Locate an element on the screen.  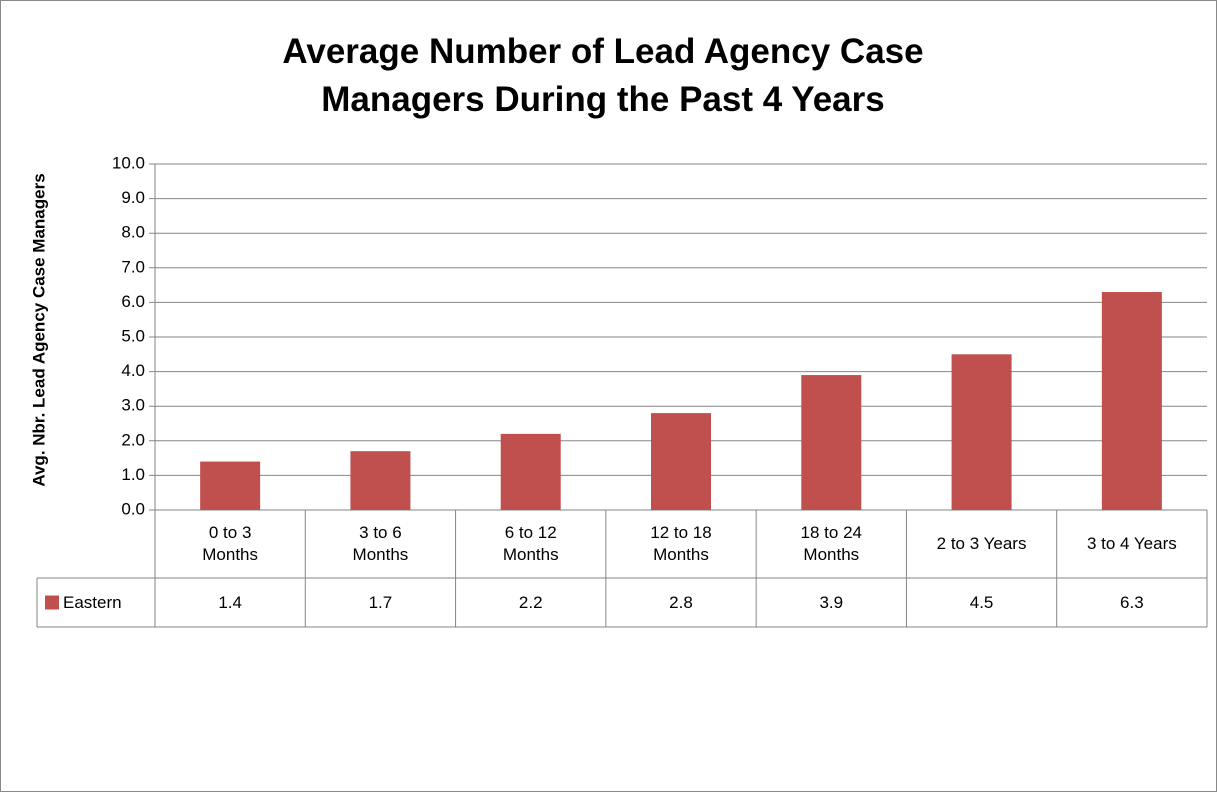
cell-box: 2 to 3 Years is located at coordinates (981, 544).